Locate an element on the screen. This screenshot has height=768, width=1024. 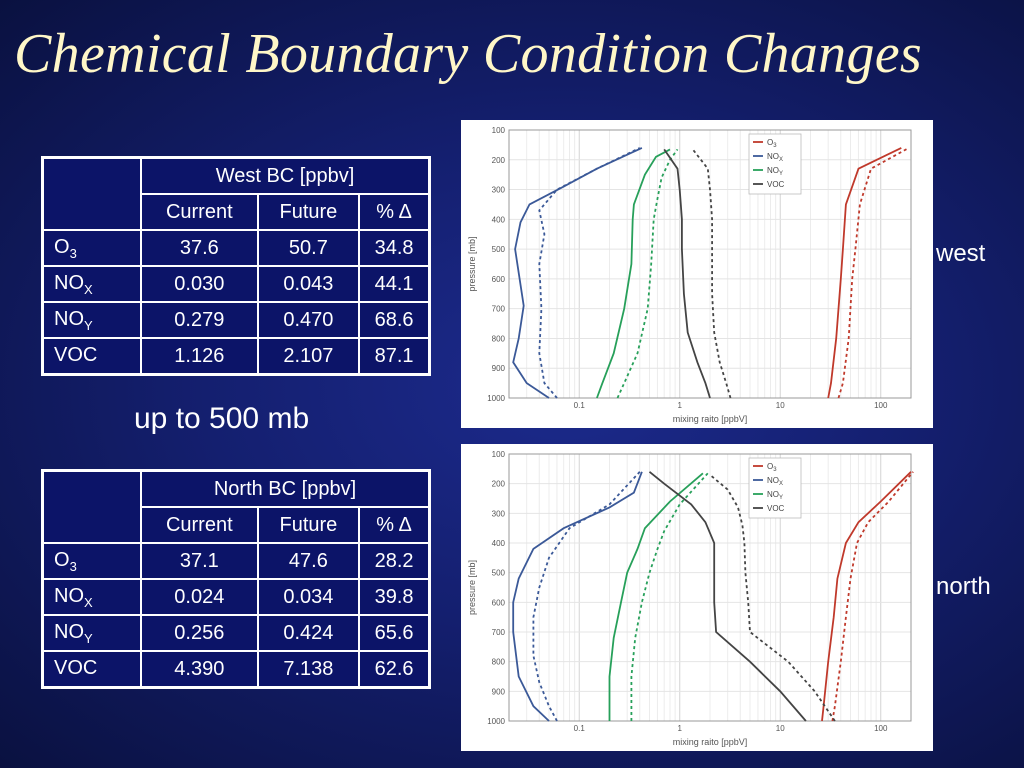
future-value: 0.424 is located at coordinates (308, 633).